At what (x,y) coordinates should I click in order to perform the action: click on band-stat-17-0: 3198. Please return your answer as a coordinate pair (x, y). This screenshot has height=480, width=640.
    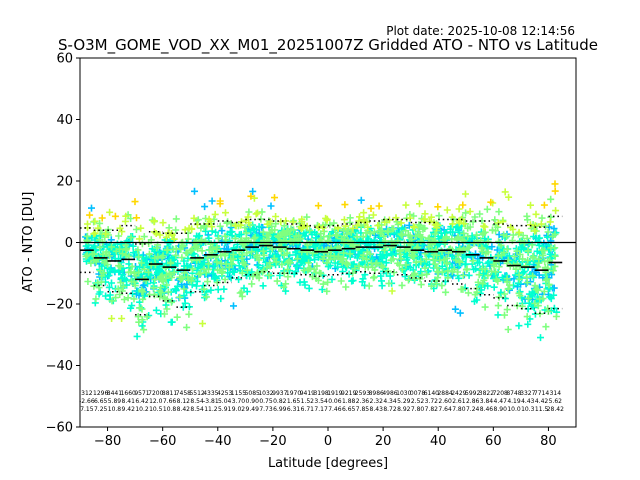
    Looking at the image, I should click on (320, 393).